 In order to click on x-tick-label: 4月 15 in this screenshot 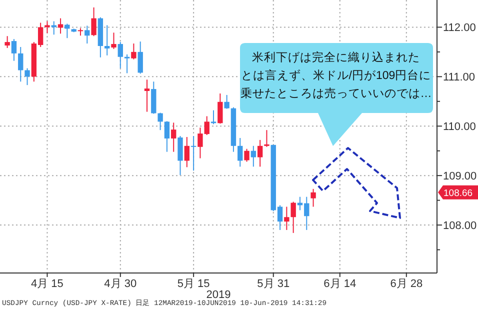, I will do `click(47, 284)`.